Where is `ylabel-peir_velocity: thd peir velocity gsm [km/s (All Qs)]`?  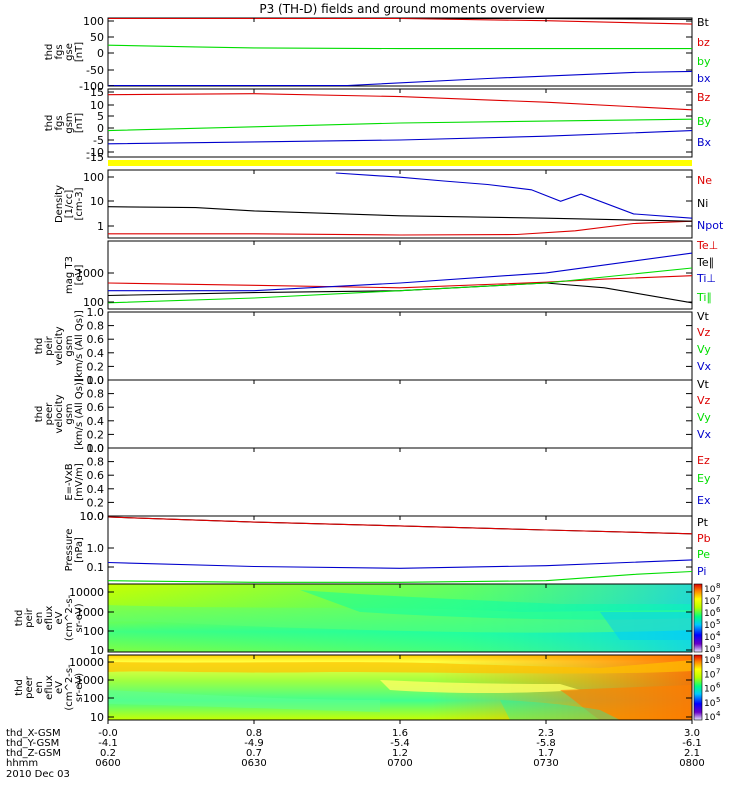 ylabel-peir_velocity: thd peir velocity gsm [km/s (All Qs)] is located at coordinates (59, 346).